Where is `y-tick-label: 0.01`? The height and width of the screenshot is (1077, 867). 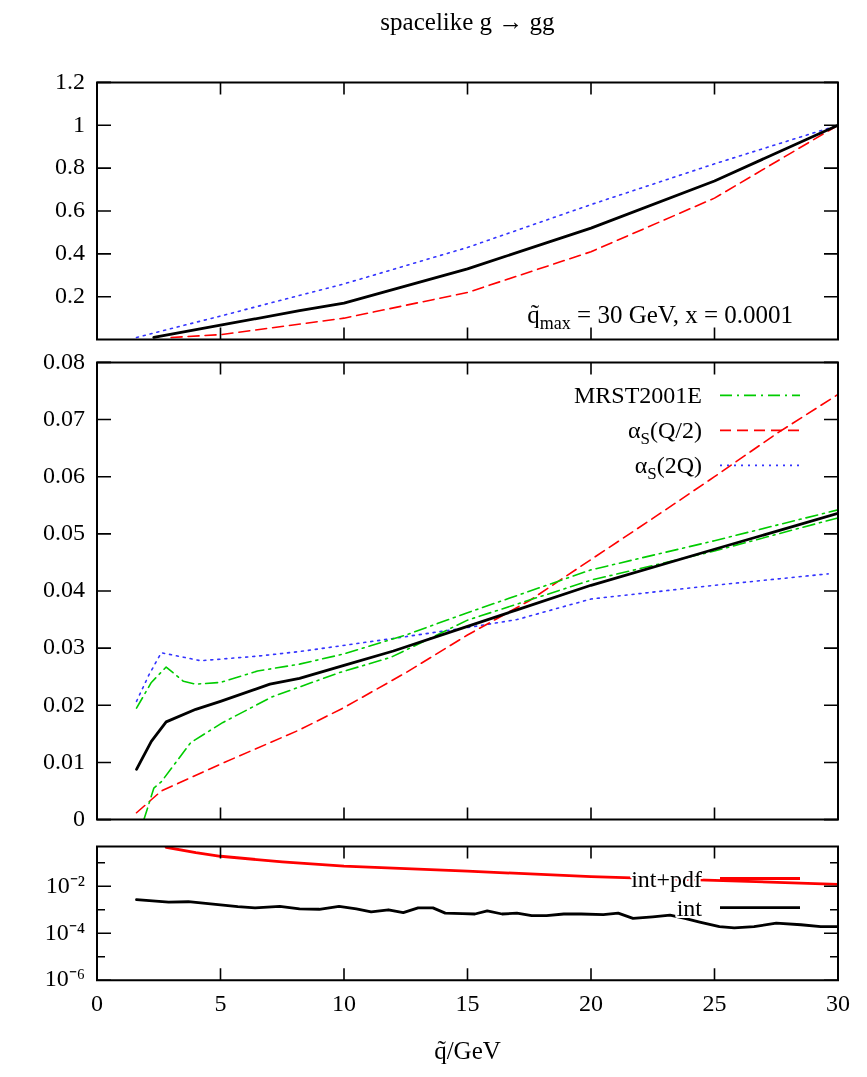 y-tick-label: 0.01 is located at coordinates (64, 760).